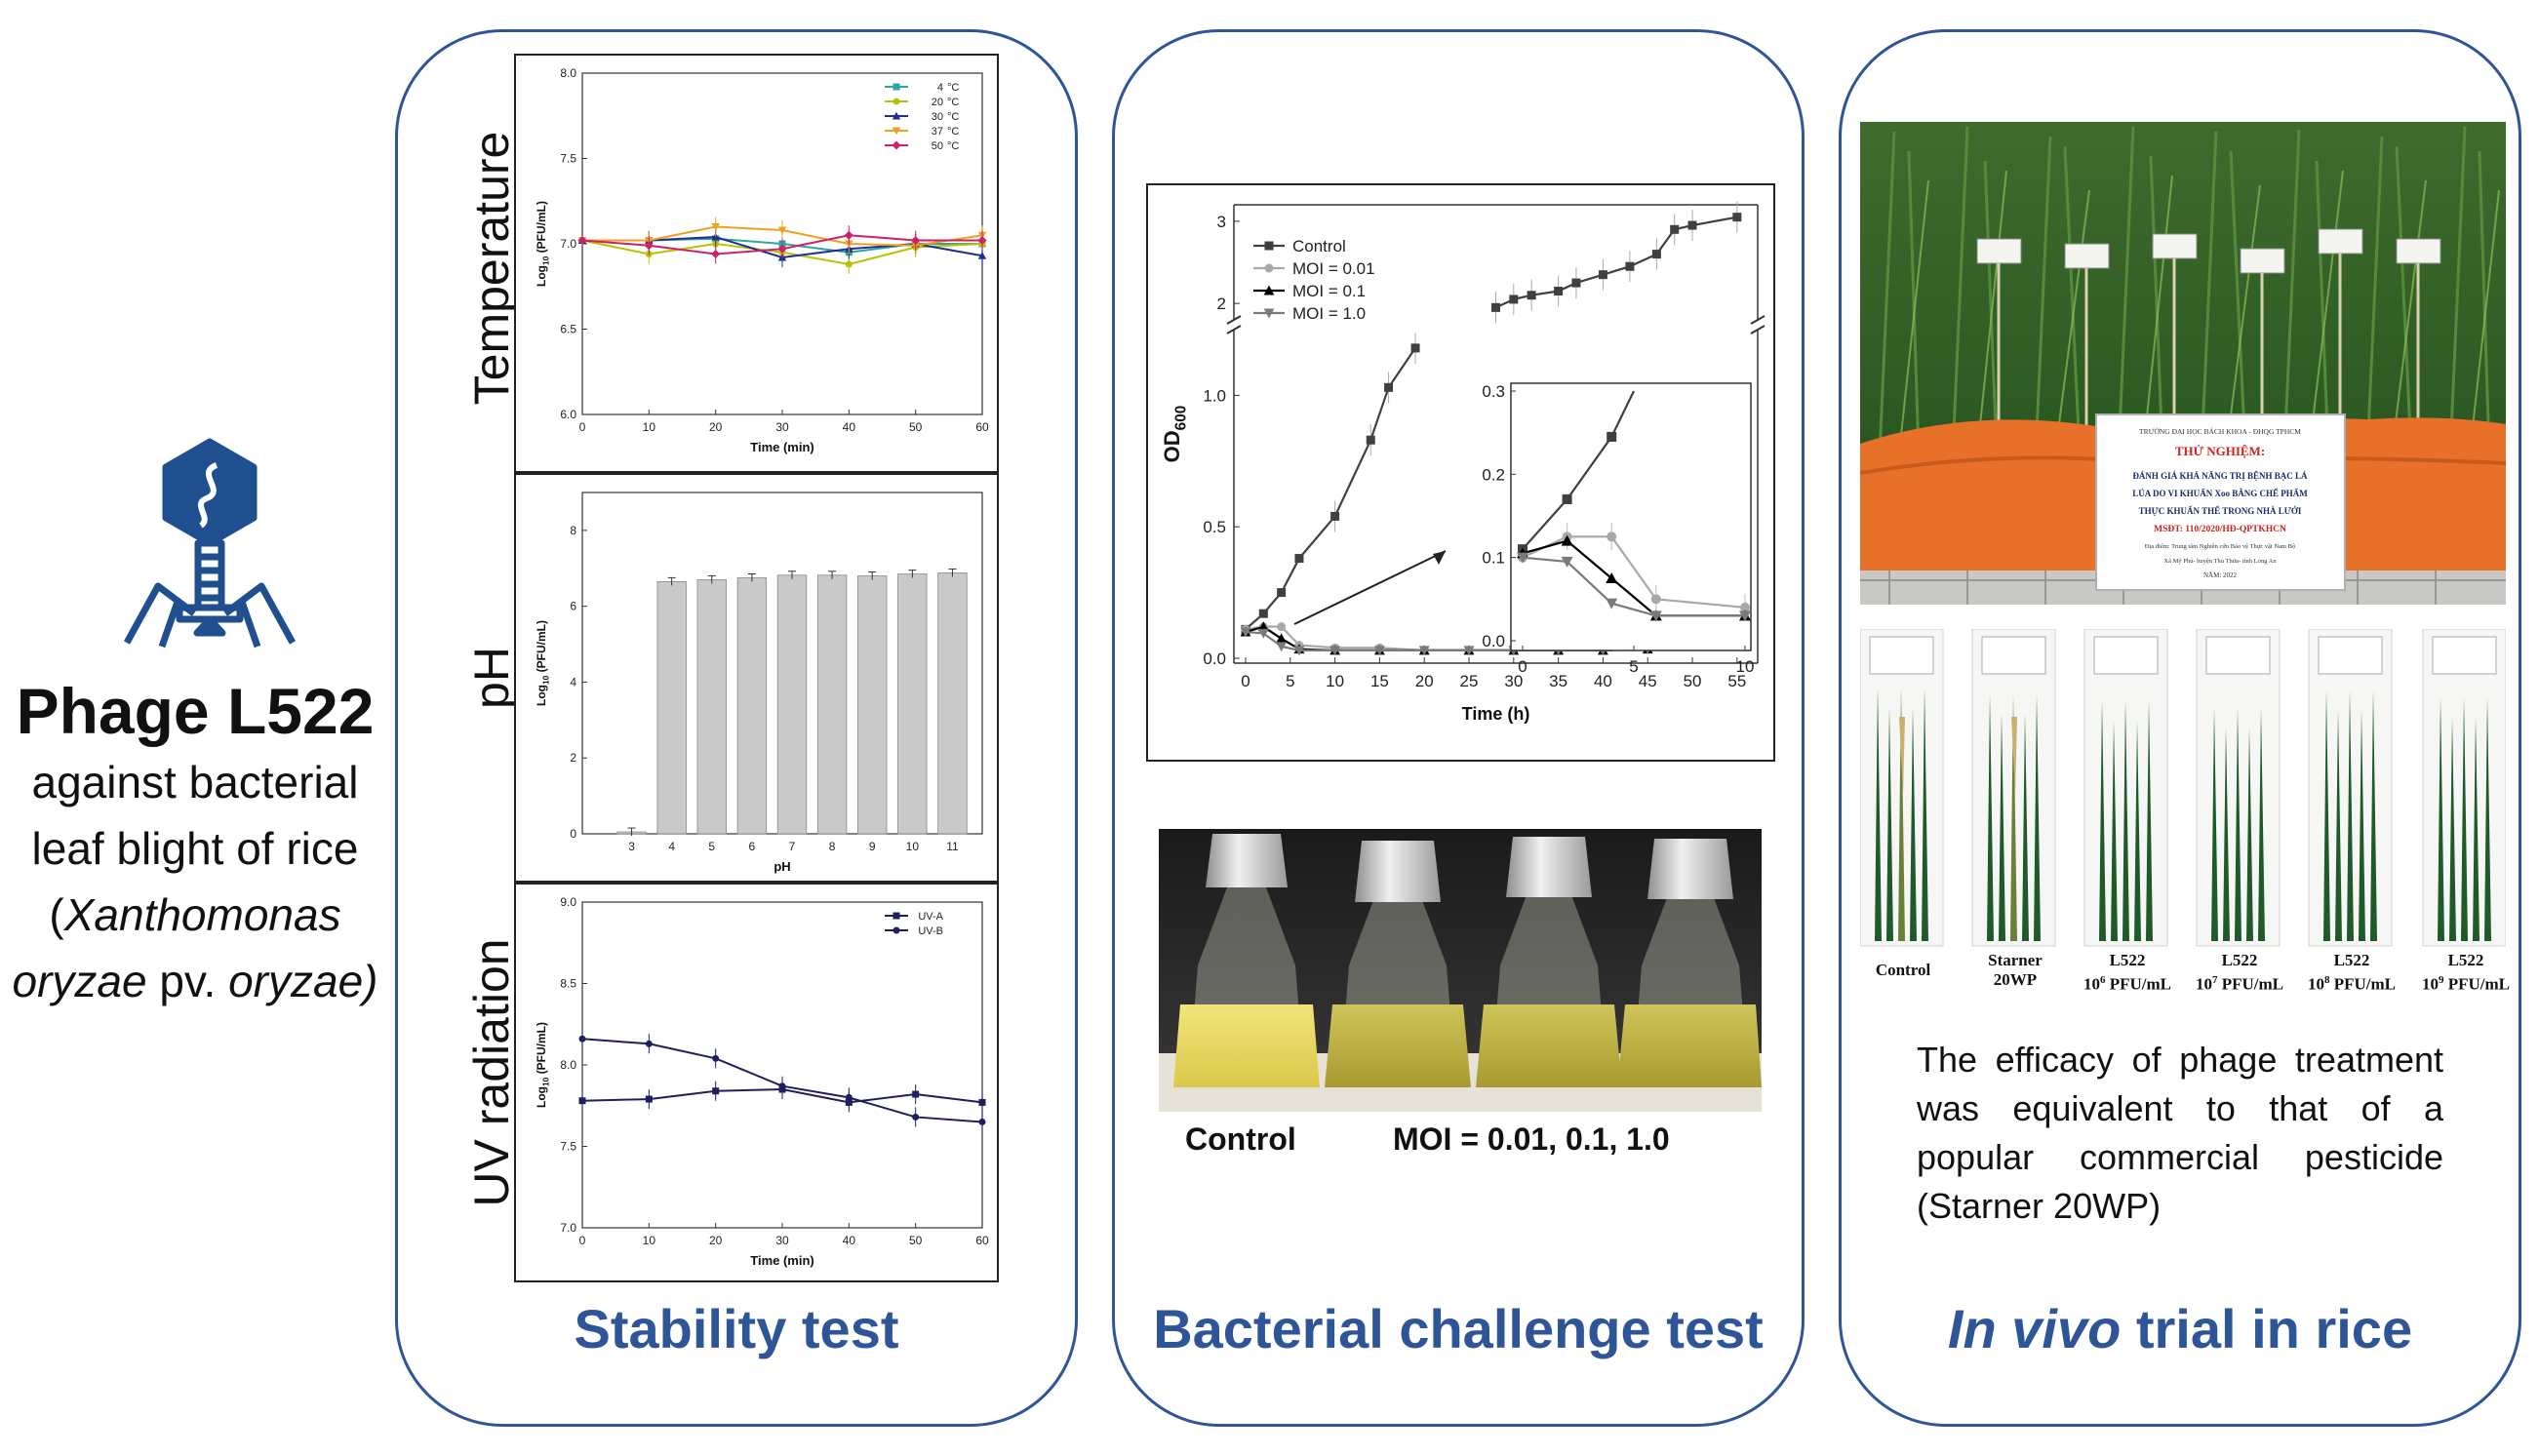 The width and height of the screenshot is (2539, 1456). I want to click on x-tick-label: 9, so click(872, 846).